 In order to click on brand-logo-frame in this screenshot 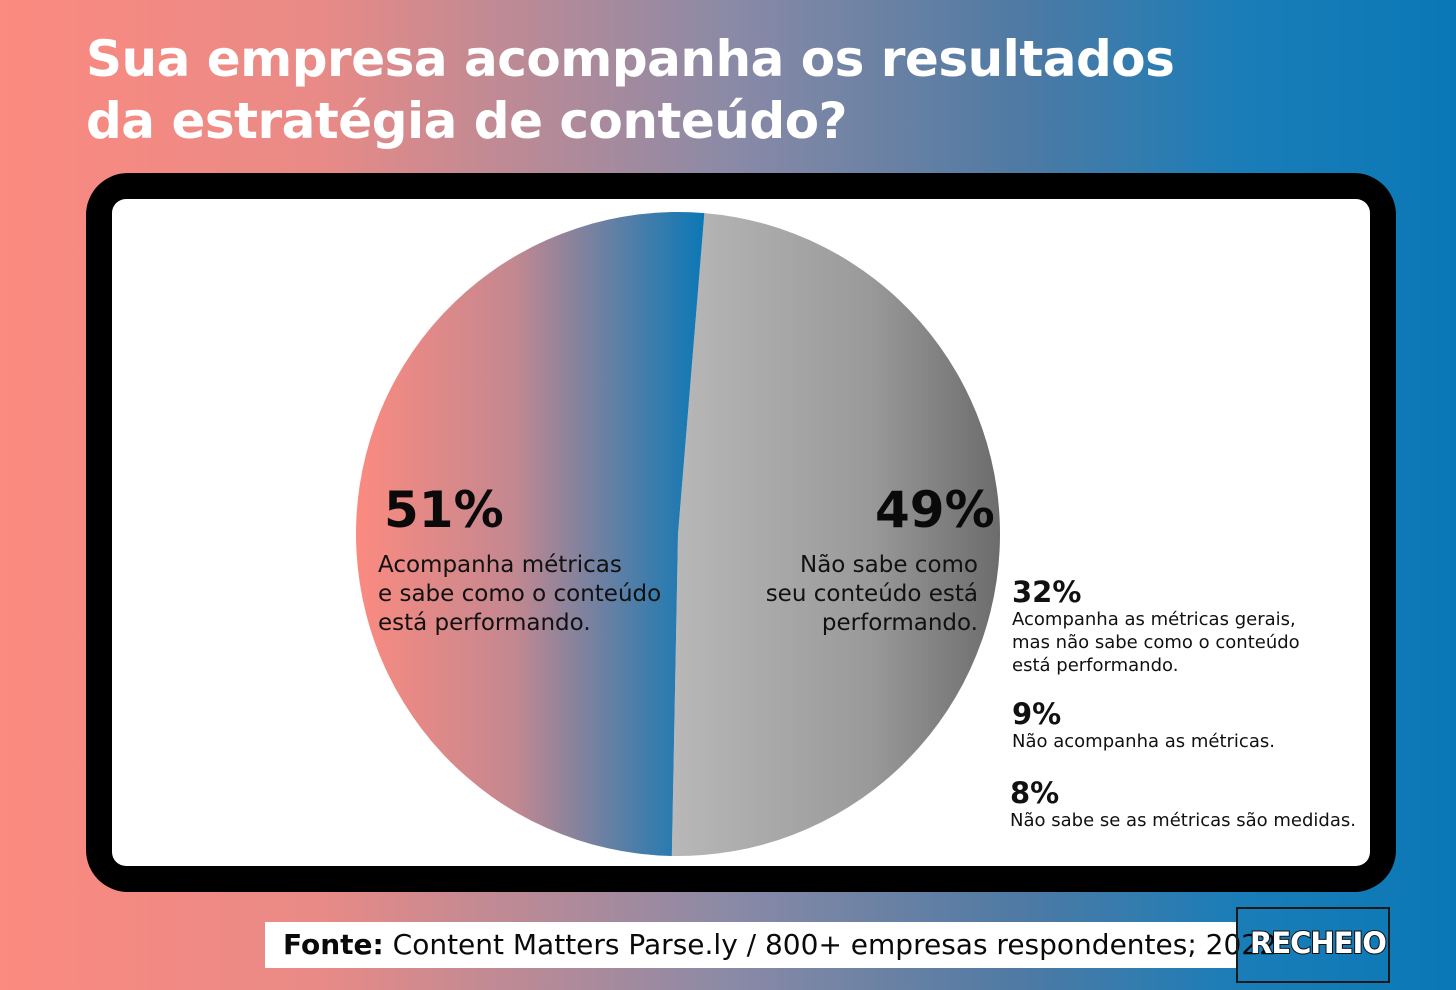, I will do `click(1313, 945)`.